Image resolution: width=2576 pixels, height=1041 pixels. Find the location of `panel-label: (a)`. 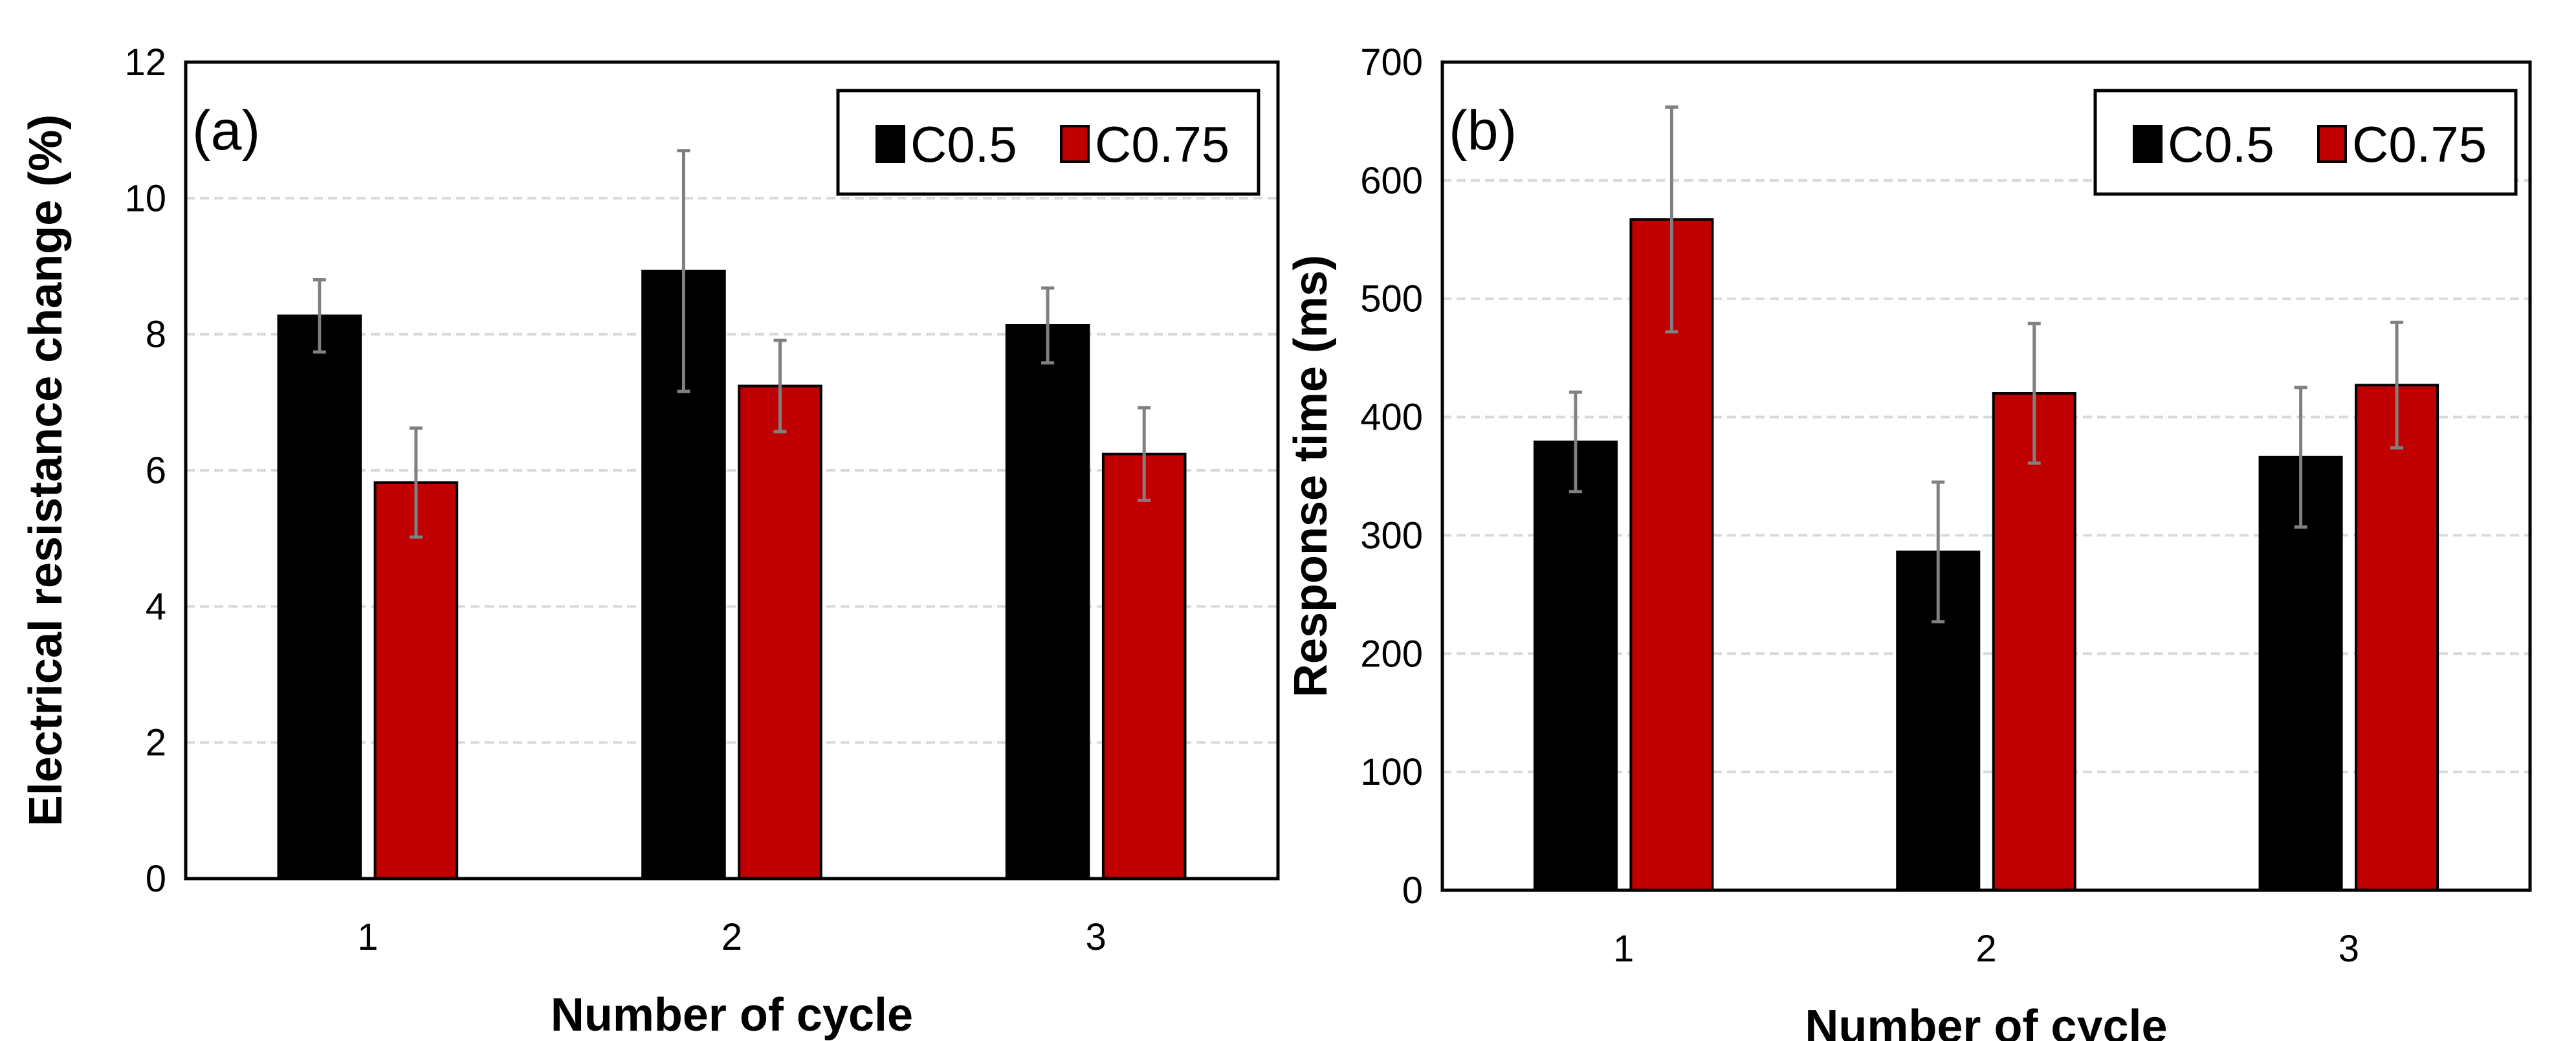

panel-label: (a) is located at coordinates (226, 131).